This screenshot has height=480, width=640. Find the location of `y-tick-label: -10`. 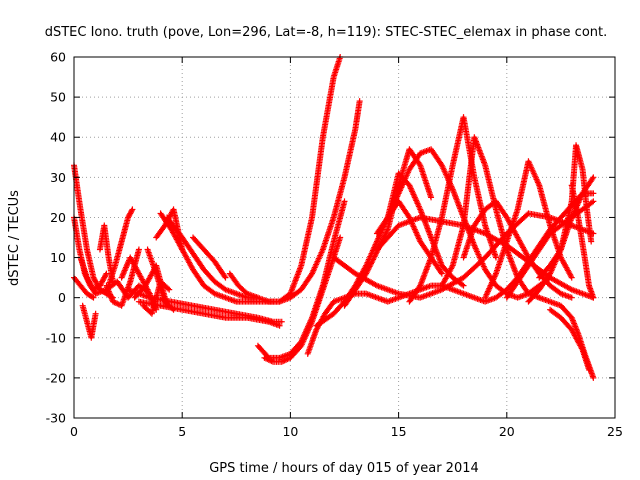

y-tick-label: -10 is located at coordinates (56, 337).